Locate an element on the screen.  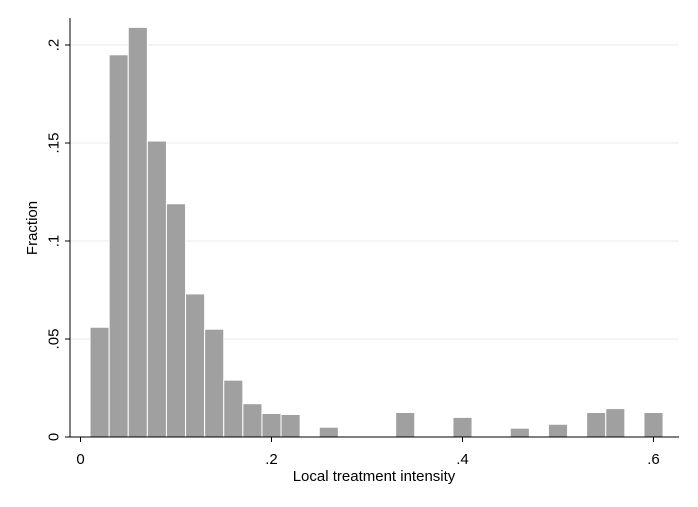
y-axis-title: Fraction is located at coordinates (32, 228).